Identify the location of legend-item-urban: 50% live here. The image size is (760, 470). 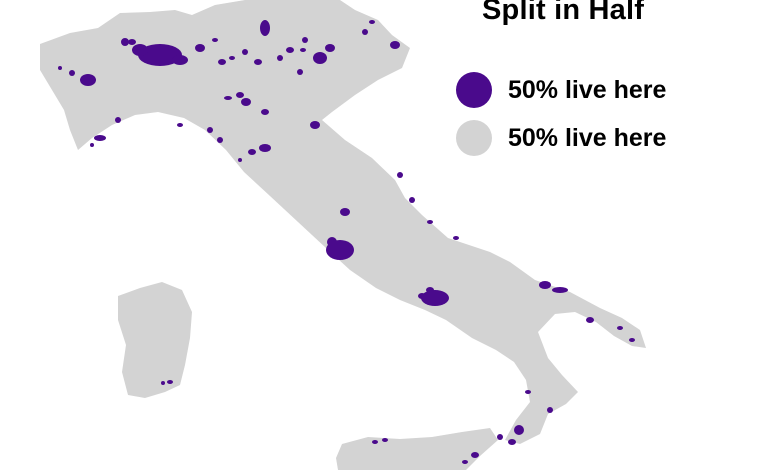
(561, 90).